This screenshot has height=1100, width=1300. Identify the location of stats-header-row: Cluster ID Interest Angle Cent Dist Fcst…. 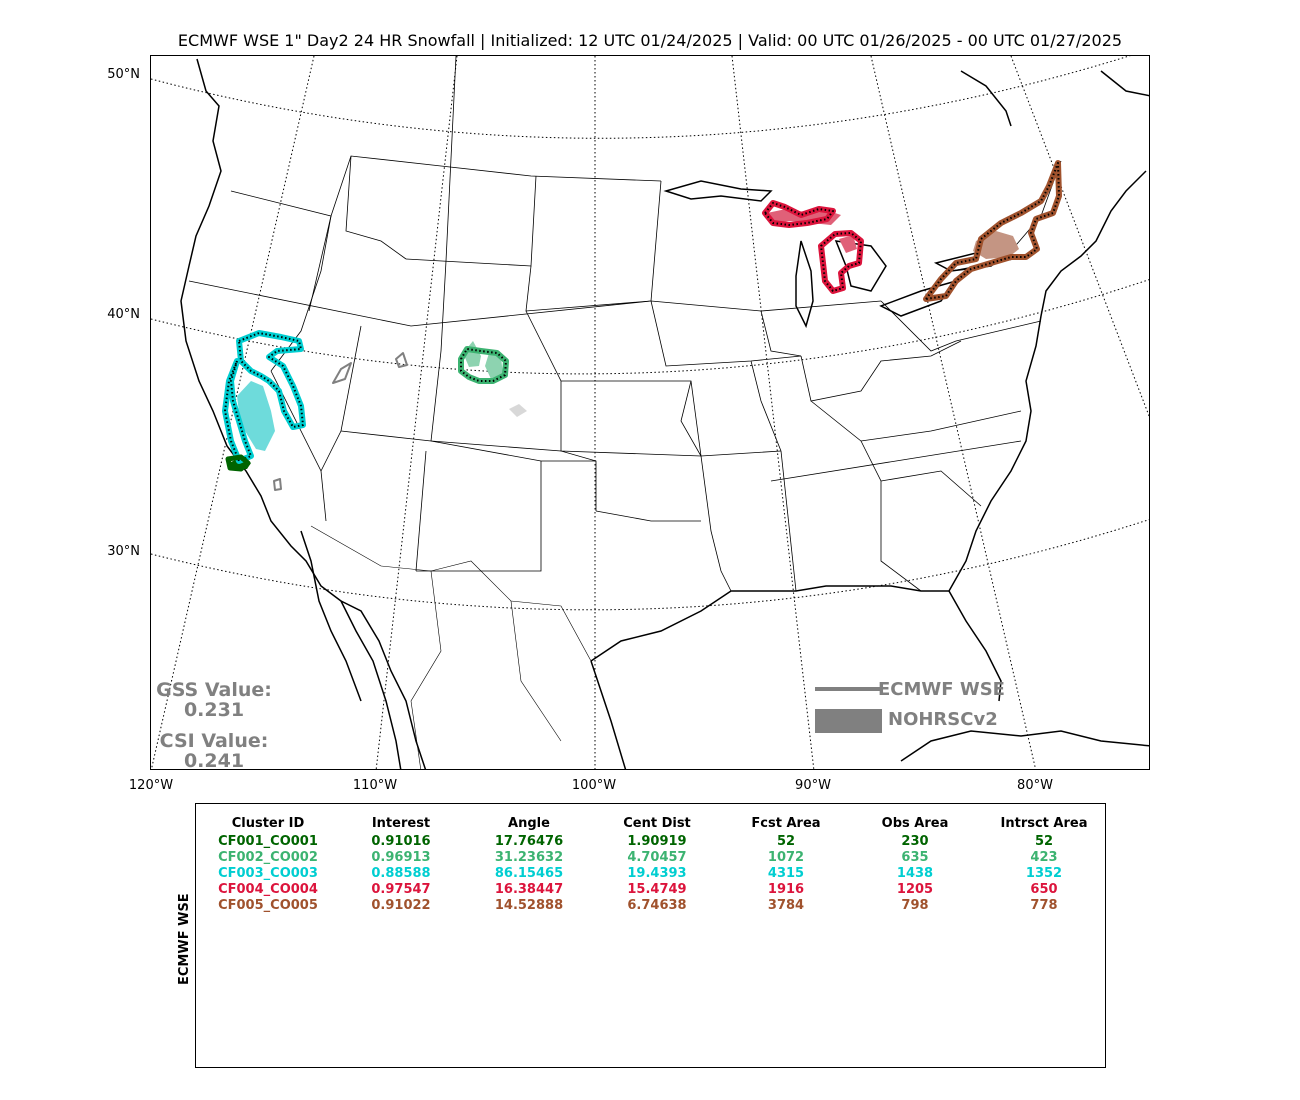
(654, 823).